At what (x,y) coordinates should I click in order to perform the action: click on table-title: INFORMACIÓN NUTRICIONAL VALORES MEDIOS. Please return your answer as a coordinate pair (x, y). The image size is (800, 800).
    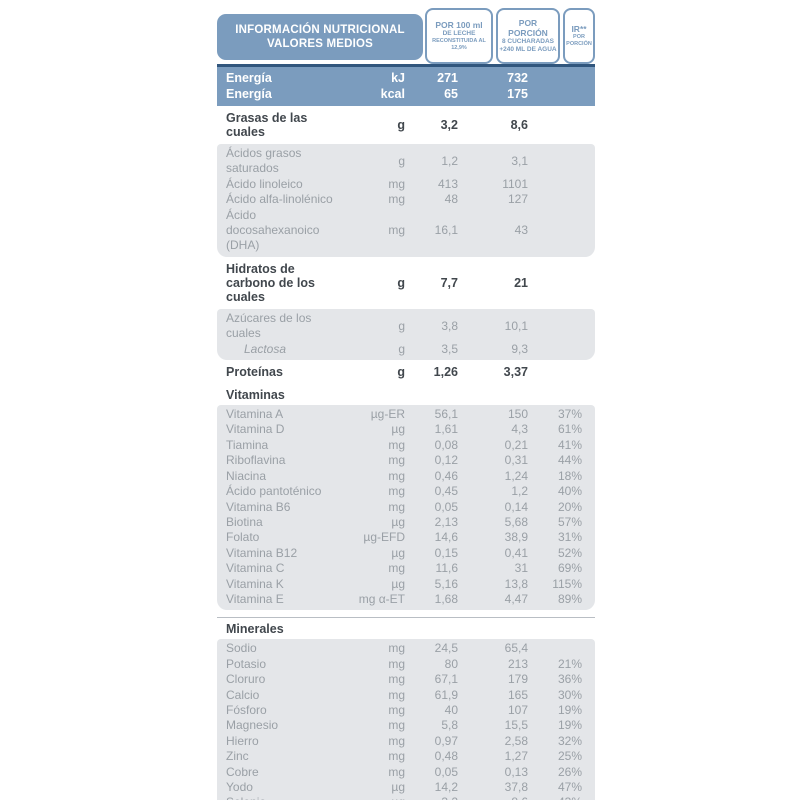
    Looking at the image, I should click on (320, 37).